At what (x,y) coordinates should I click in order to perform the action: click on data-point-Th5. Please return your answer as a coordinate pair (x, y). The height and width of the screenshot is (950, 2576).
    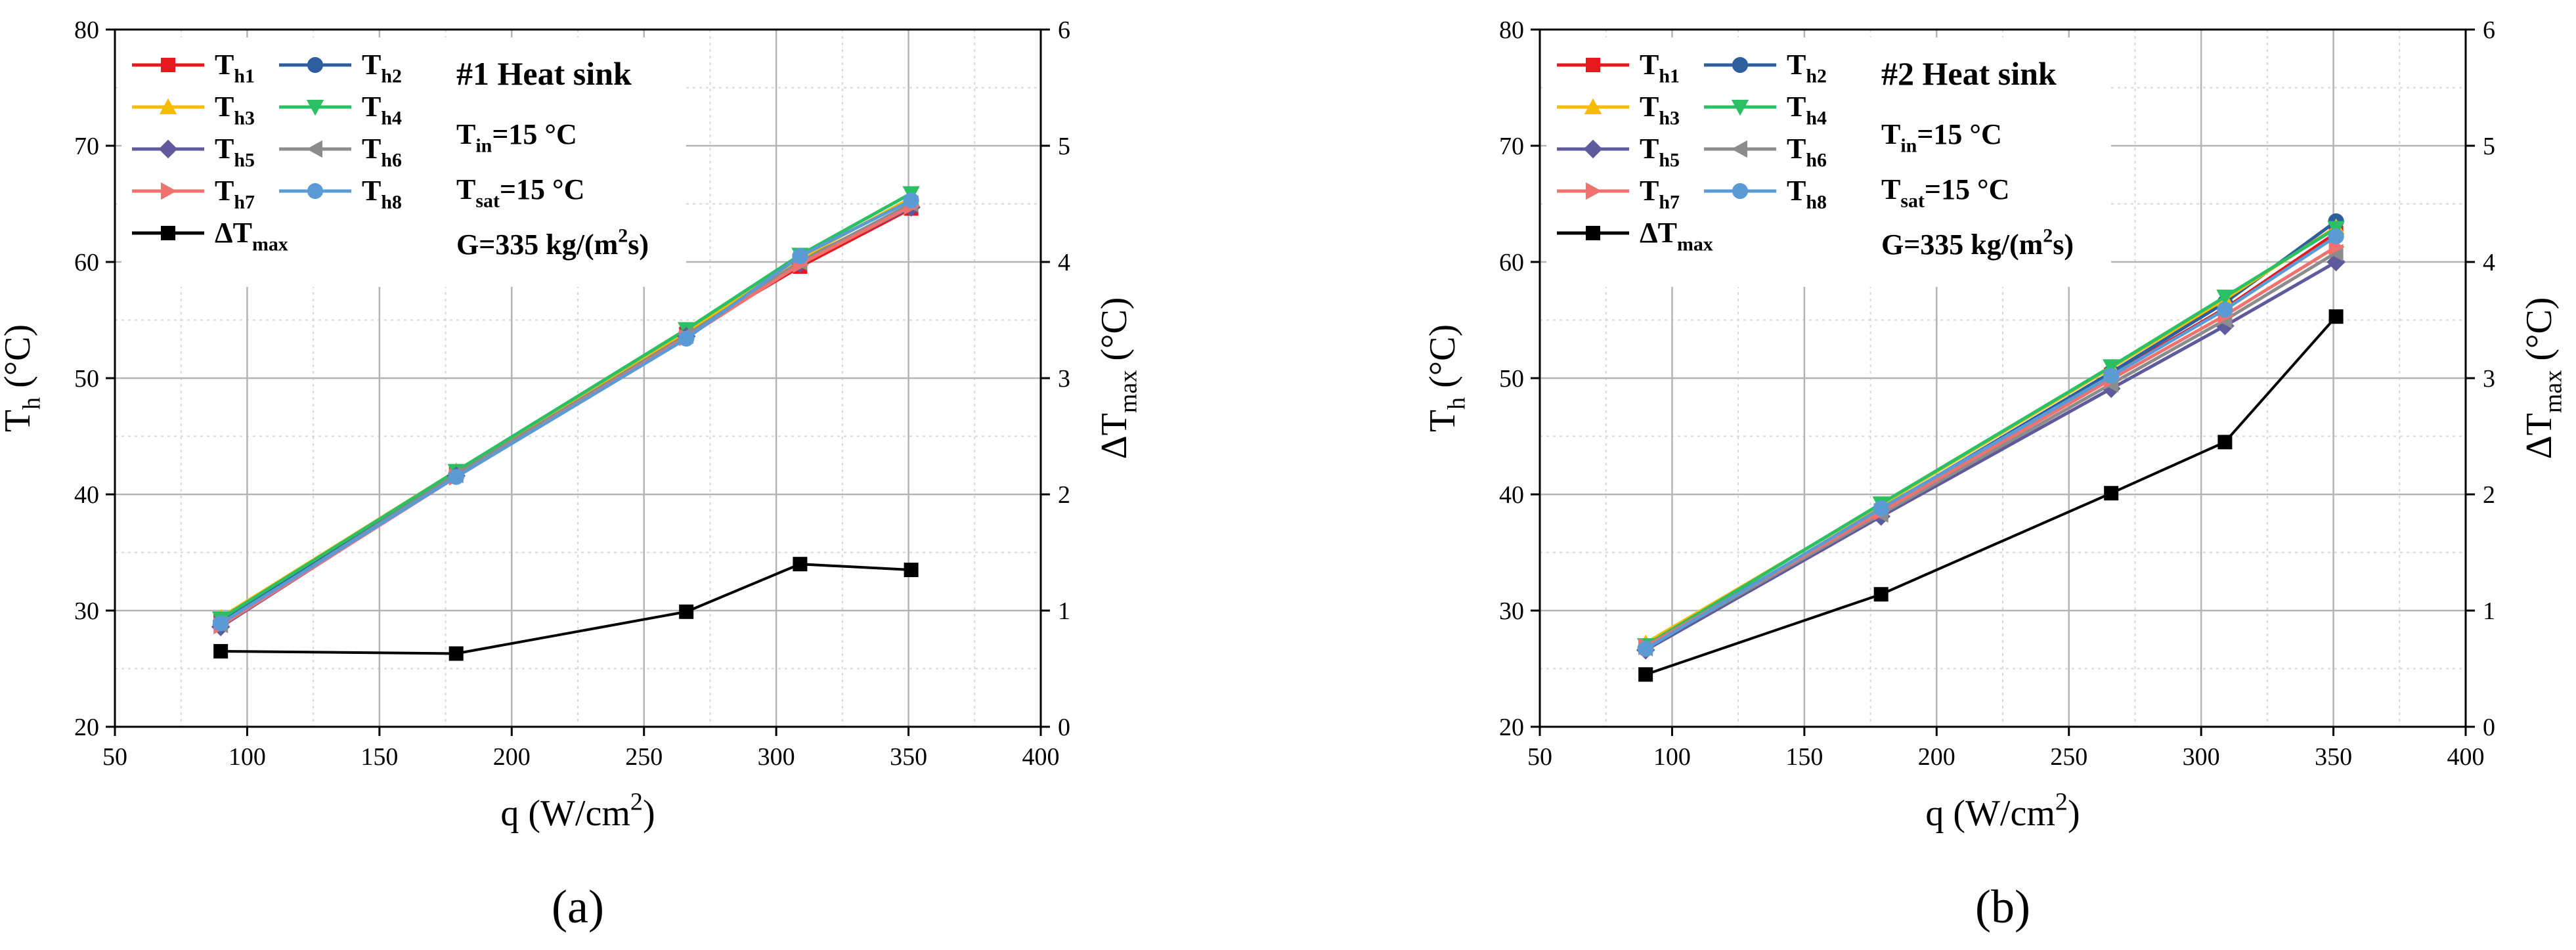
    Looking at the image, I should click on (2225, 325).